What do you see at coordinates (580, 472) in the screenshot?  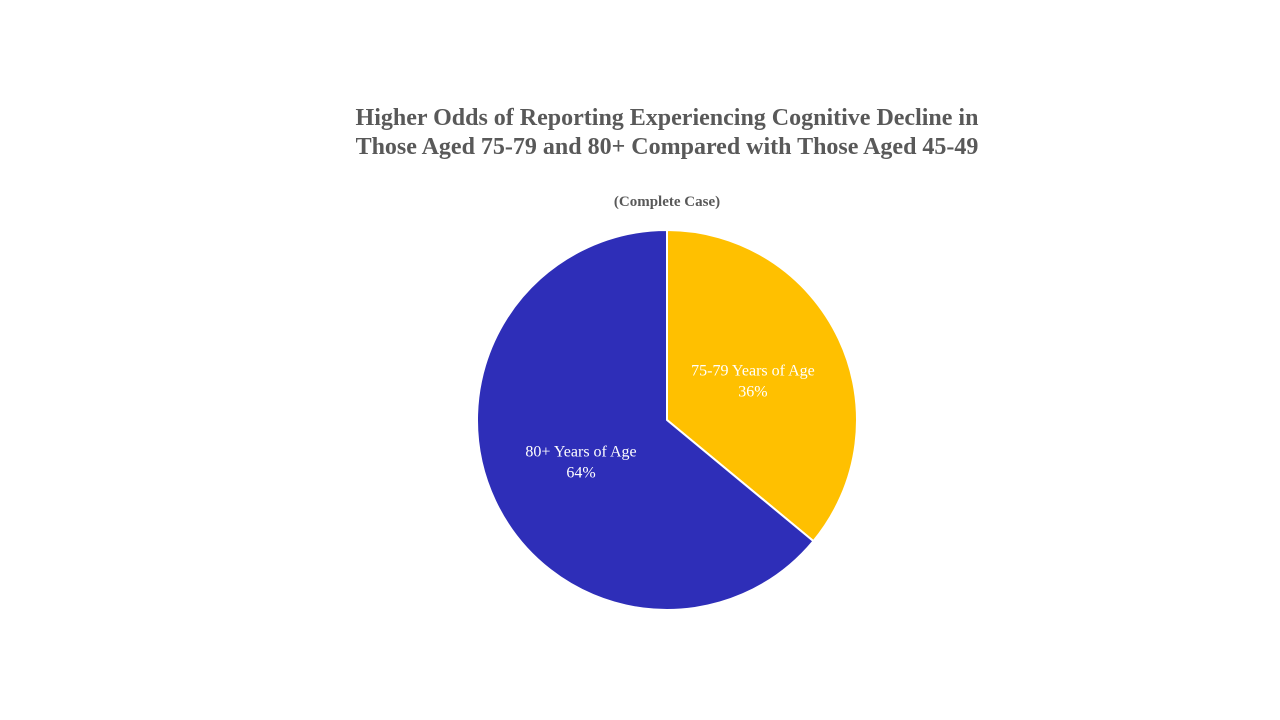 I see `slice-percent-label: 64%` at bounding box center [580, 472].